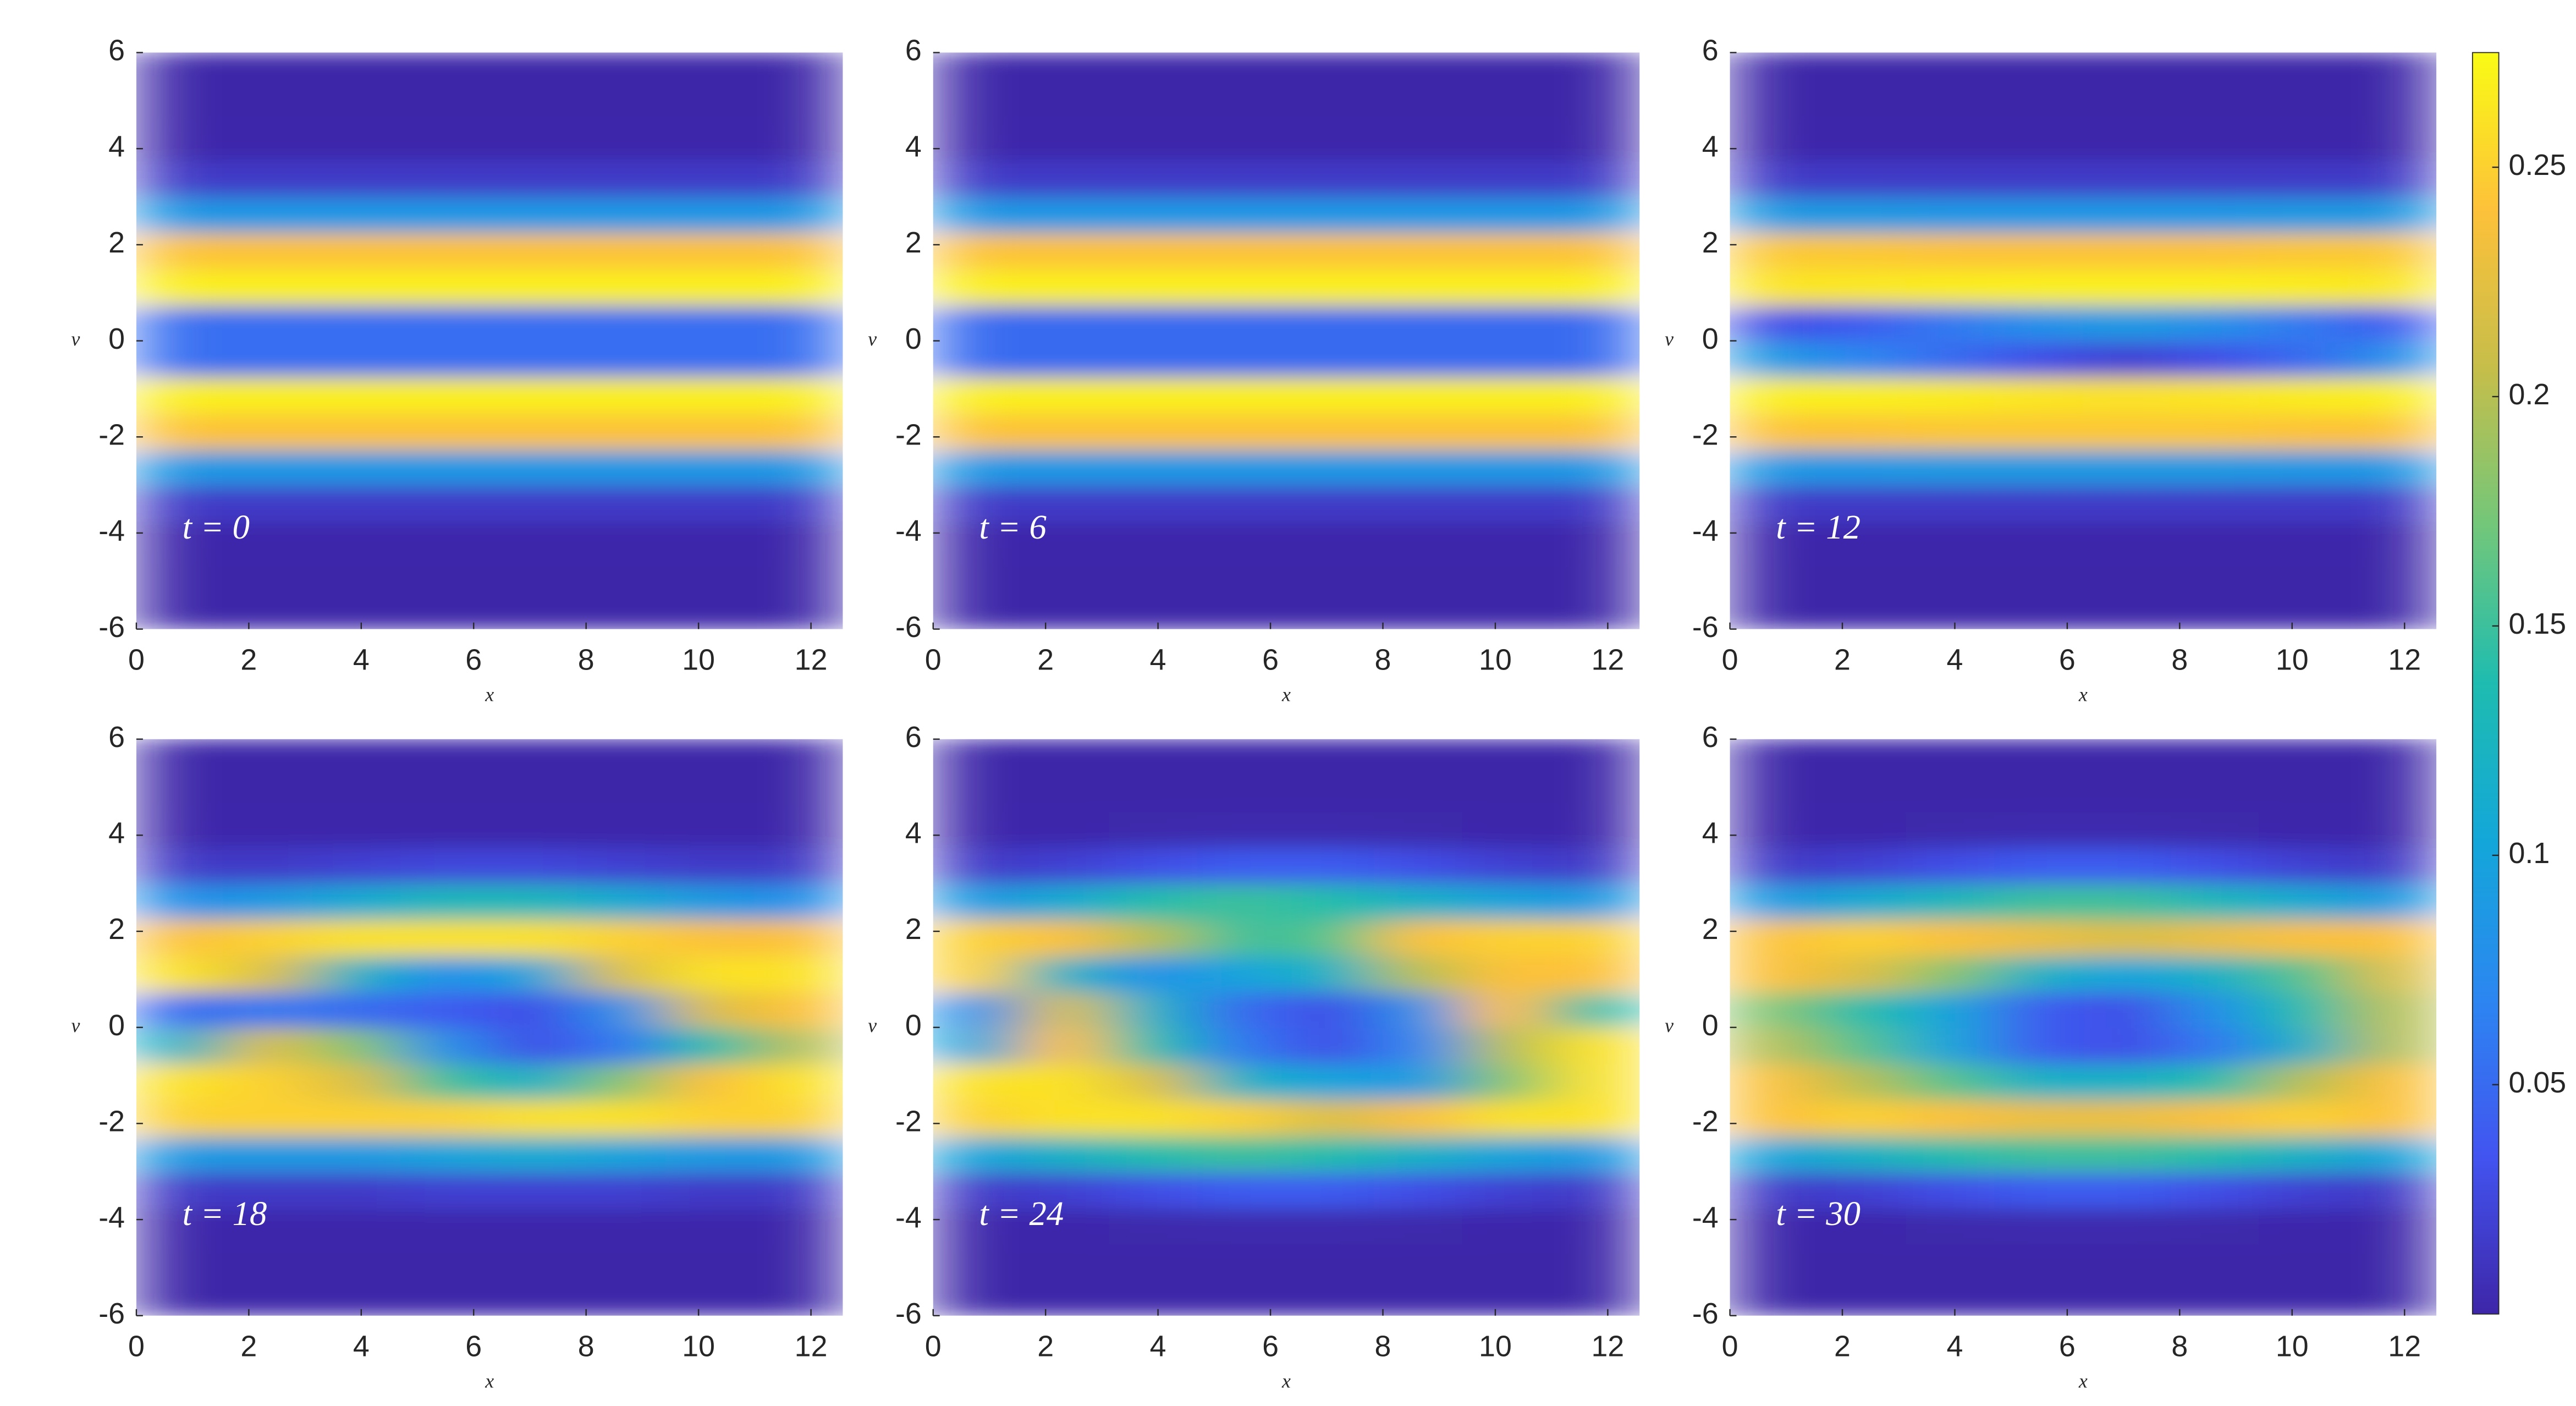 This screenshot has height=1406, width=2576. Describe the element at coordinates (1045, 1346) in the screenshot. I see `x-tick-label: 2` at that location.